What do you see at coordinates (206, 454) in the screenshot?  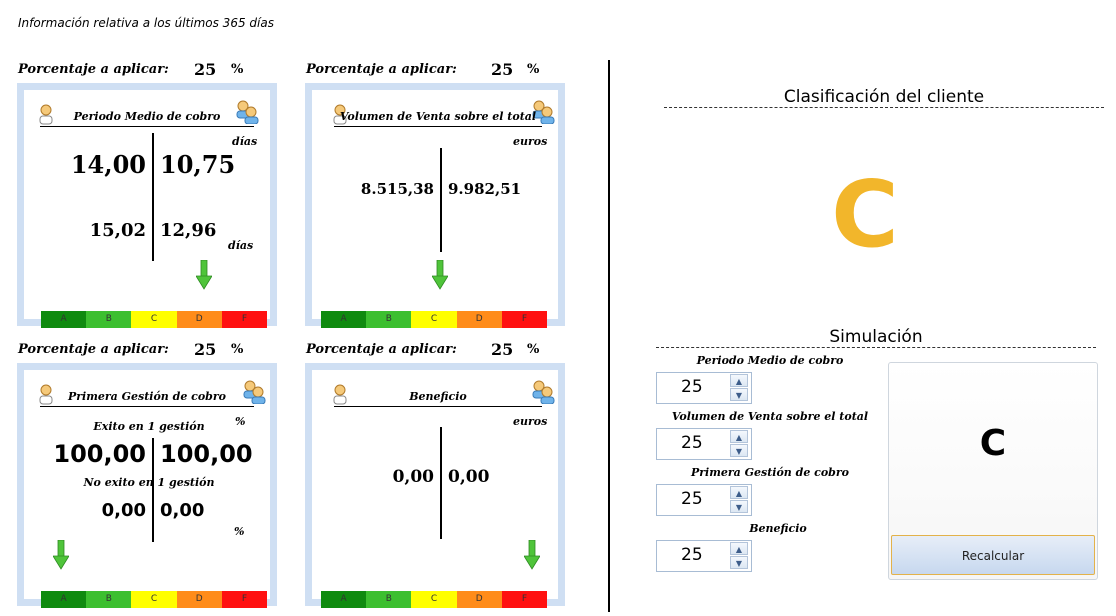 I see `value-success-right: 100,00` at bounding box center [206, 454].